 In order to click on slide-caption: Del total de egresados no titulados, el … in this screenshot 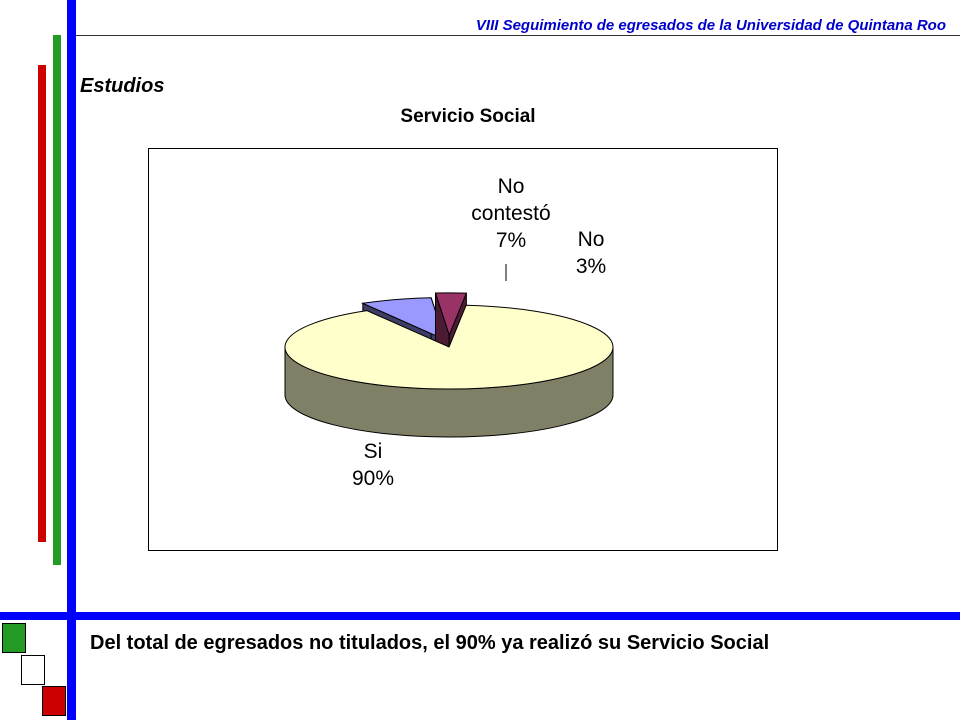, I will do `click(430, 643)`.